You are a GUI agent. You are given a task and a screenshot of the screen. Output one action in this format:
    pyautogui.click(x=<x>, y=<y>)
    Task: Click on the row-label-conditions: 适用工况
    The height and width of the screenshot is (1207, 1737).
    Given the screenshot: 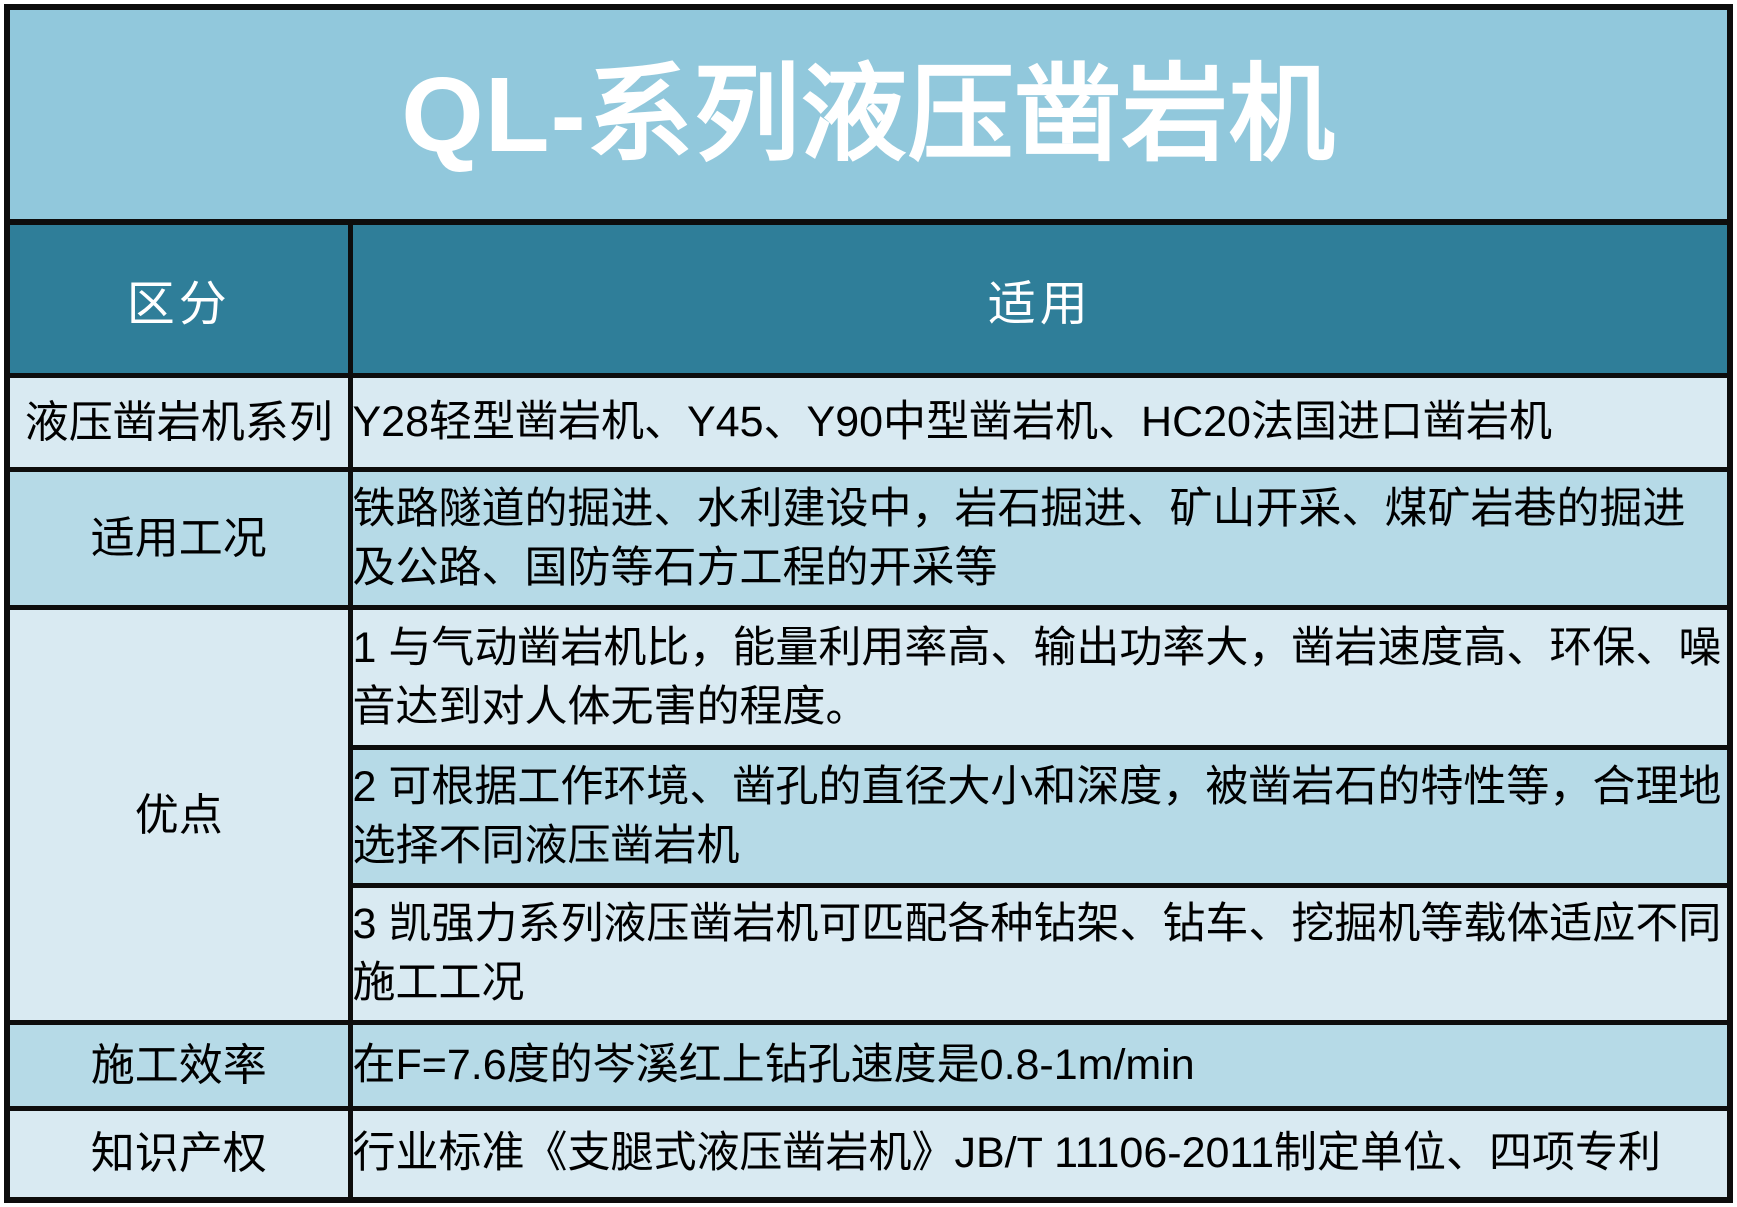 What is the action you would take?
    pyautogui.click(x=181, y=539)
    